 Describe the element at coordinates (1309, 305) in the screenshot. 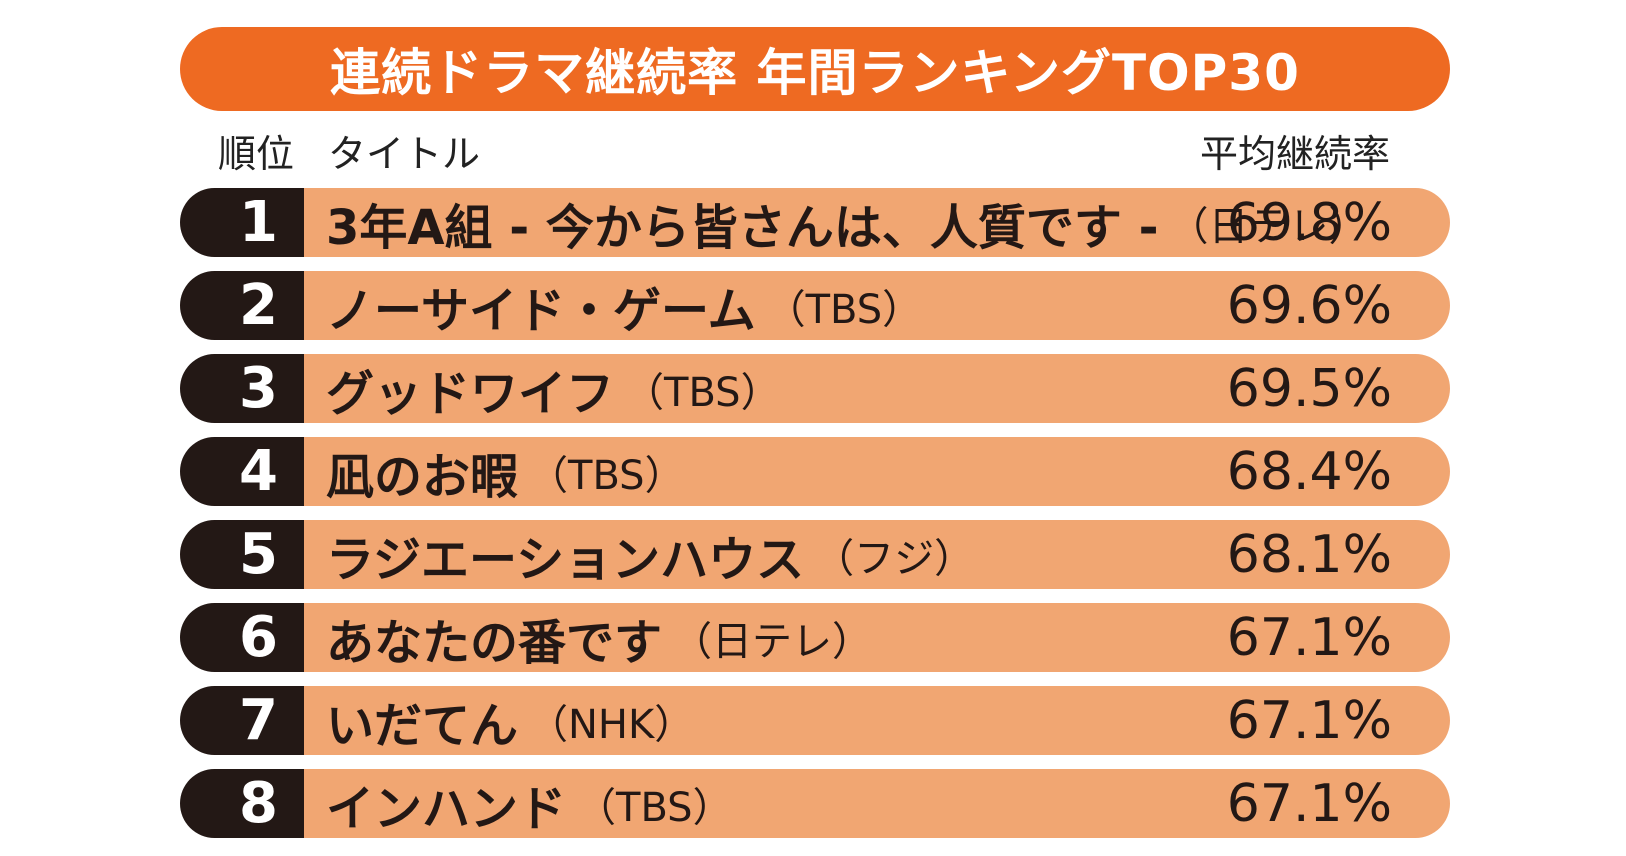

I see `retention-rate: 69.6%` at that location.